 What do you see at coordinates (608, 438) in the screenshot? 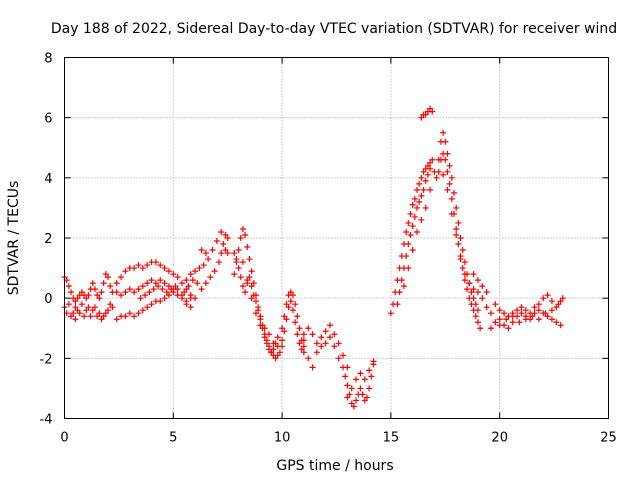
I see `x-tick-label: 25` at bounding box center [608, 438].